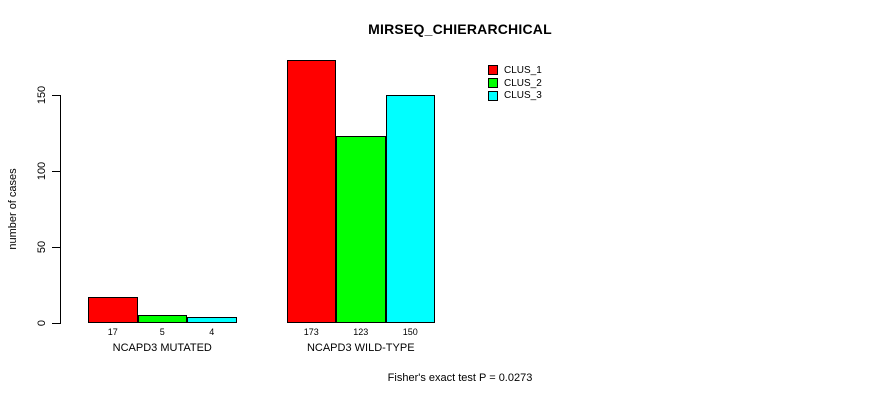 The height and width of the screenshot is (400, 890). Describe the element at coordinates (523, 83) in the screenshot. I see `legend-label: CLUS_2` at that location.